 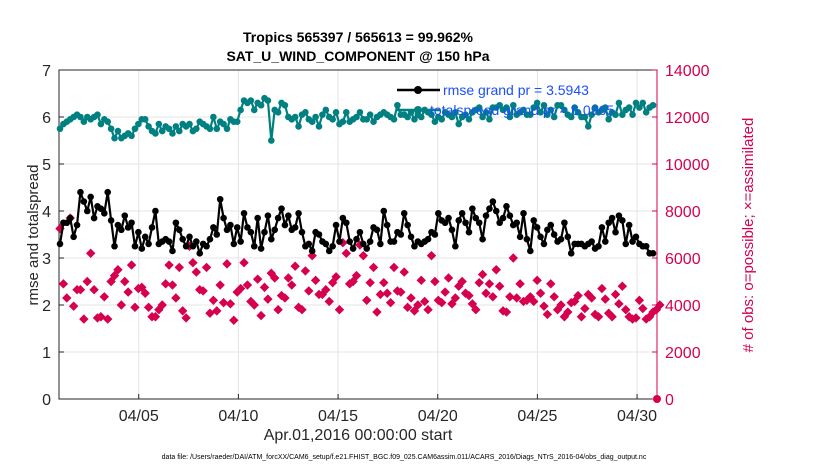 What do you see at coordinates (637, 416) in the screenshot?
I see `x-tick-label: 04/30` at bounding box center [637, 416].